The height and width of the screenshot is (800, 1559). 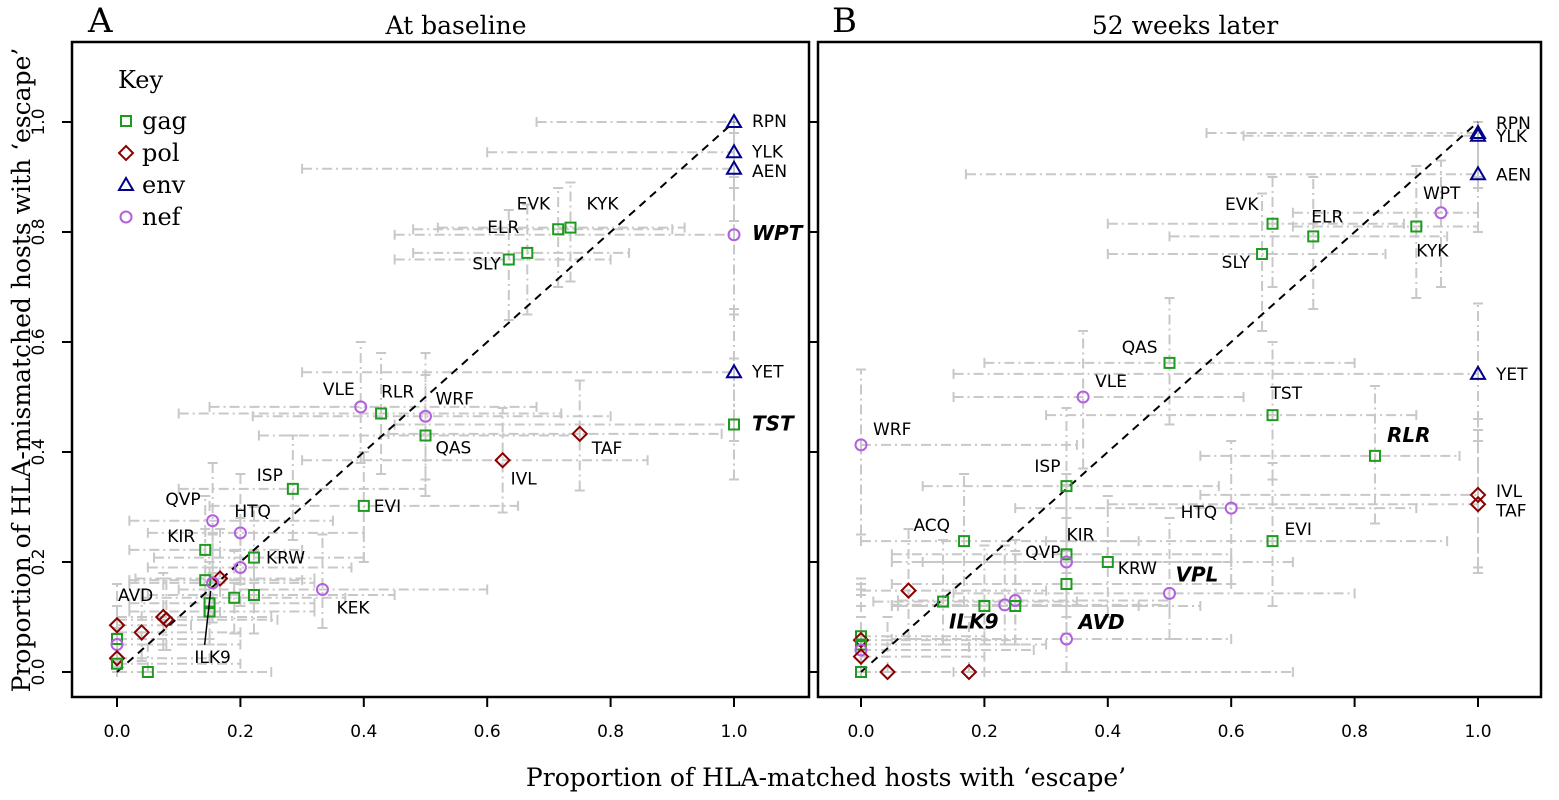 What do you see at coordinates (844, 21) in the screenshot?
I see `panel-letter: B` at bounding box center [844, 21].